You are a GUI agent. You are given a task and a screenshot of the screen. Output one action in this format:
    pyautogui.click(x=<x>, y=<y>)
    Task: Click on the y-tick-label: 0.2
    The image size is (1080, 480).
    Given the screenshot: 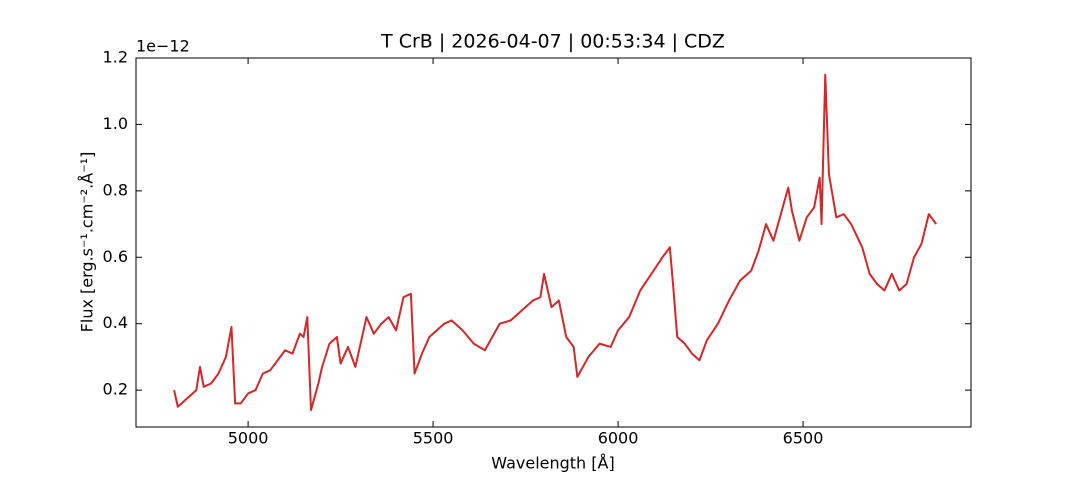 What is the action you would take?
    pyautogui.click(x=115, y=389)
    